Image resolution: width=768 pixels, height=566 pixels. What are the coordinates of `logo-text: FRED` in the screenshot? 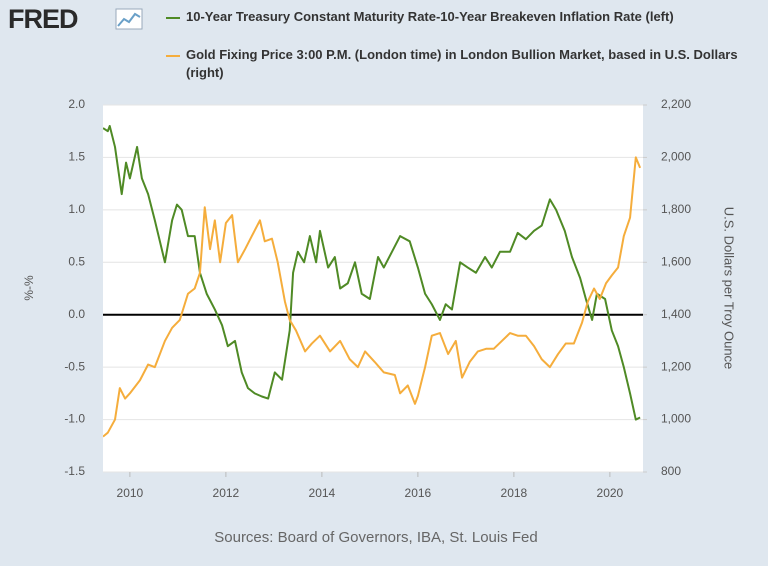 It's located at (43, 19).